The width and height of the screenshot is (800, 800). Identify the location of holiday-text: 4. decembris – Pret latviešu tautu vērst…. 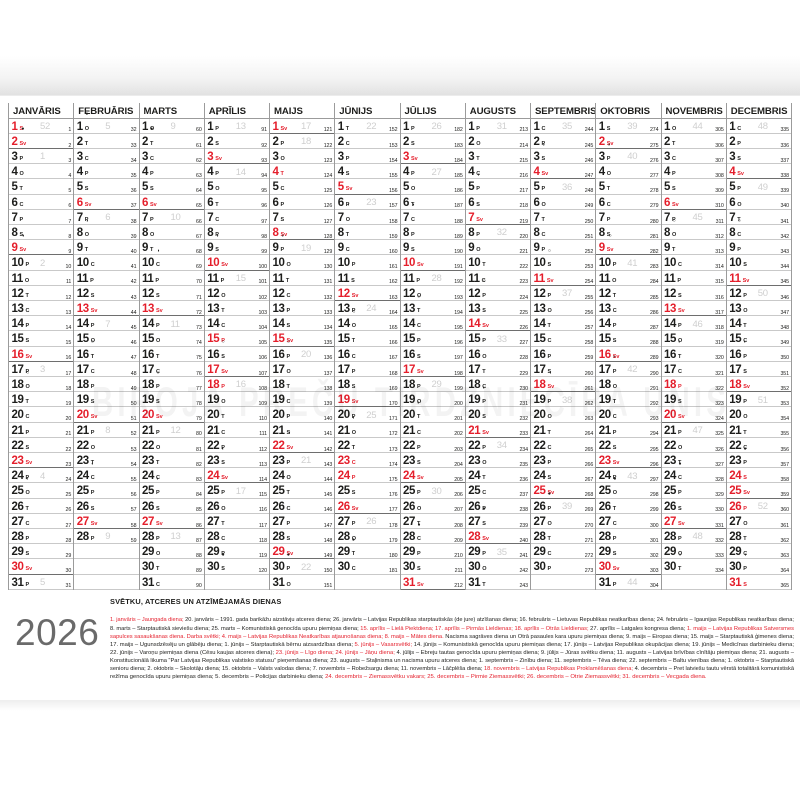
(714, 669).